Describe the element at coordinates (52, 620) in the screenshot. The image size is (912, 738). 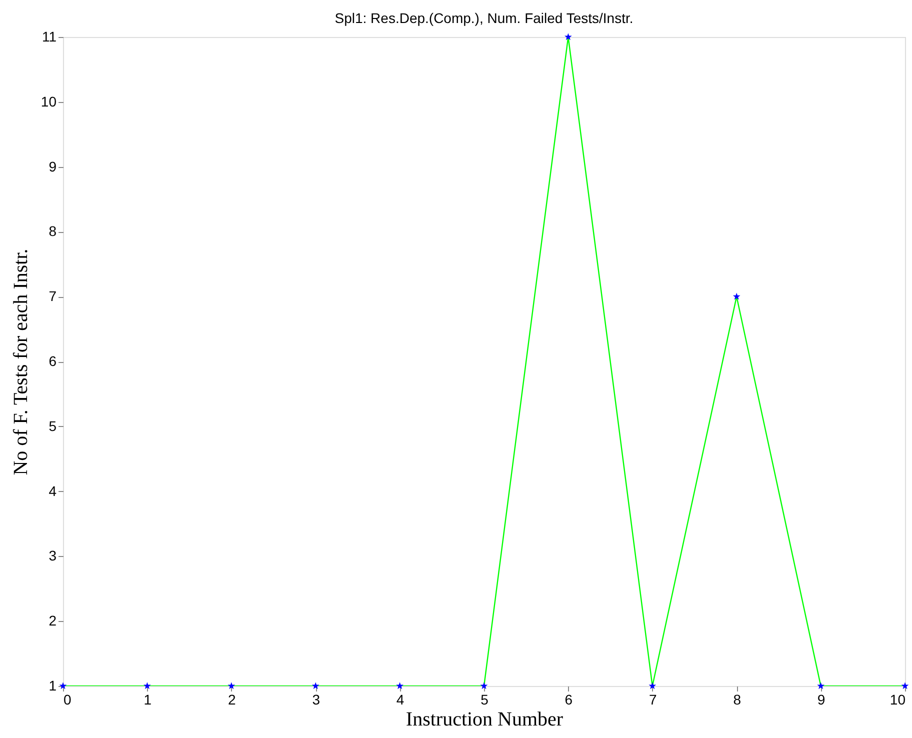
I see `y-tick-label: 2` at that location.